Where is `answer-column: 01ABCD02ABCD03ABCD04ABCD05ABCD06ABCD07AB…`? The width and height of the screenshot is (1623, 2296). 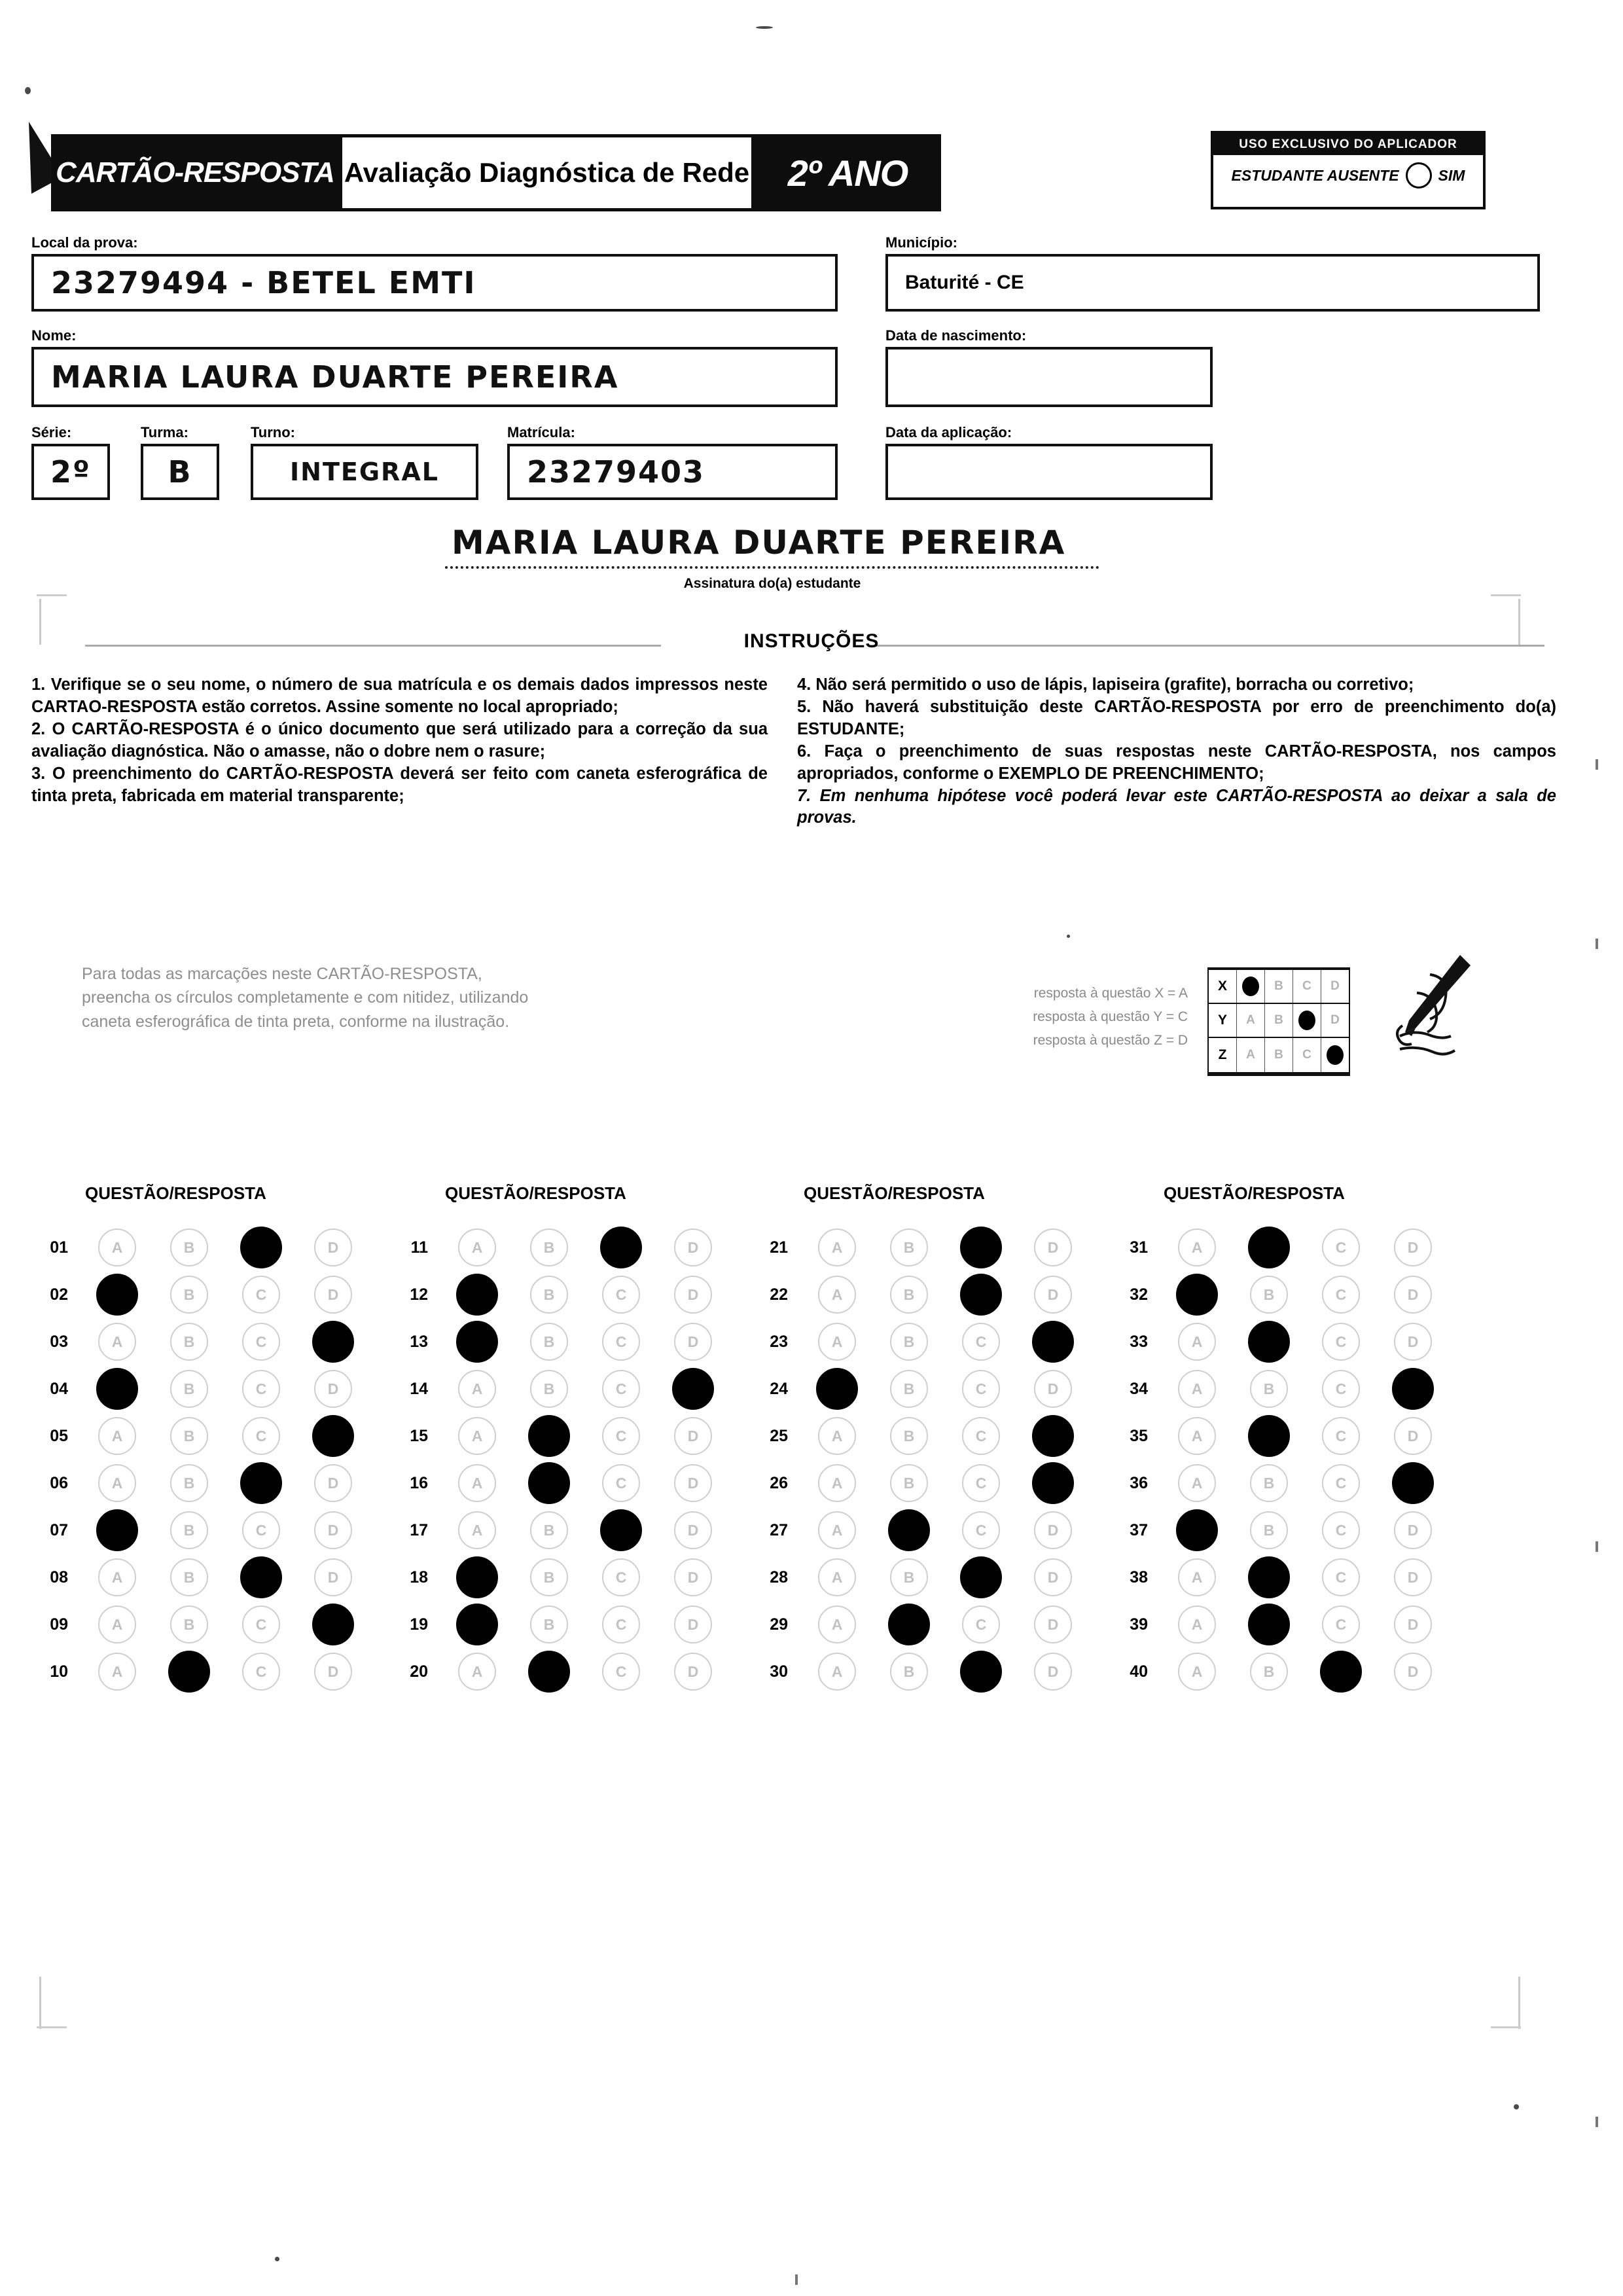
answer-column: 01ABCD02ABCD03ABCD04ABCD05ABCD06ABCD07AB… is located at coordinates (197, 1459).